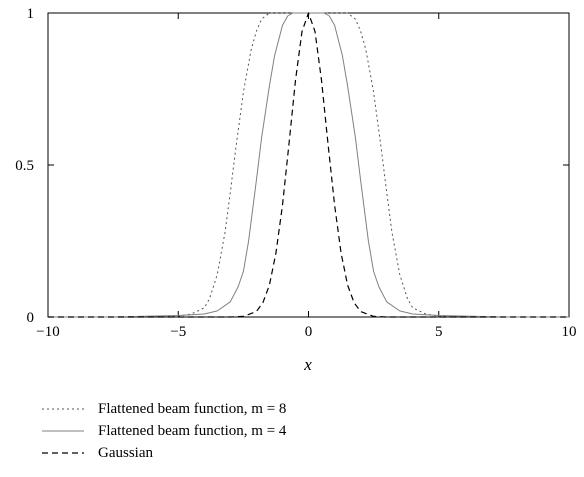 The width and height of the screenshot is (584, 477). What do you see at coordinates (31, 318) in the screenshot?
I see `y-tick-label: 0` at bounding box center [31, 318].